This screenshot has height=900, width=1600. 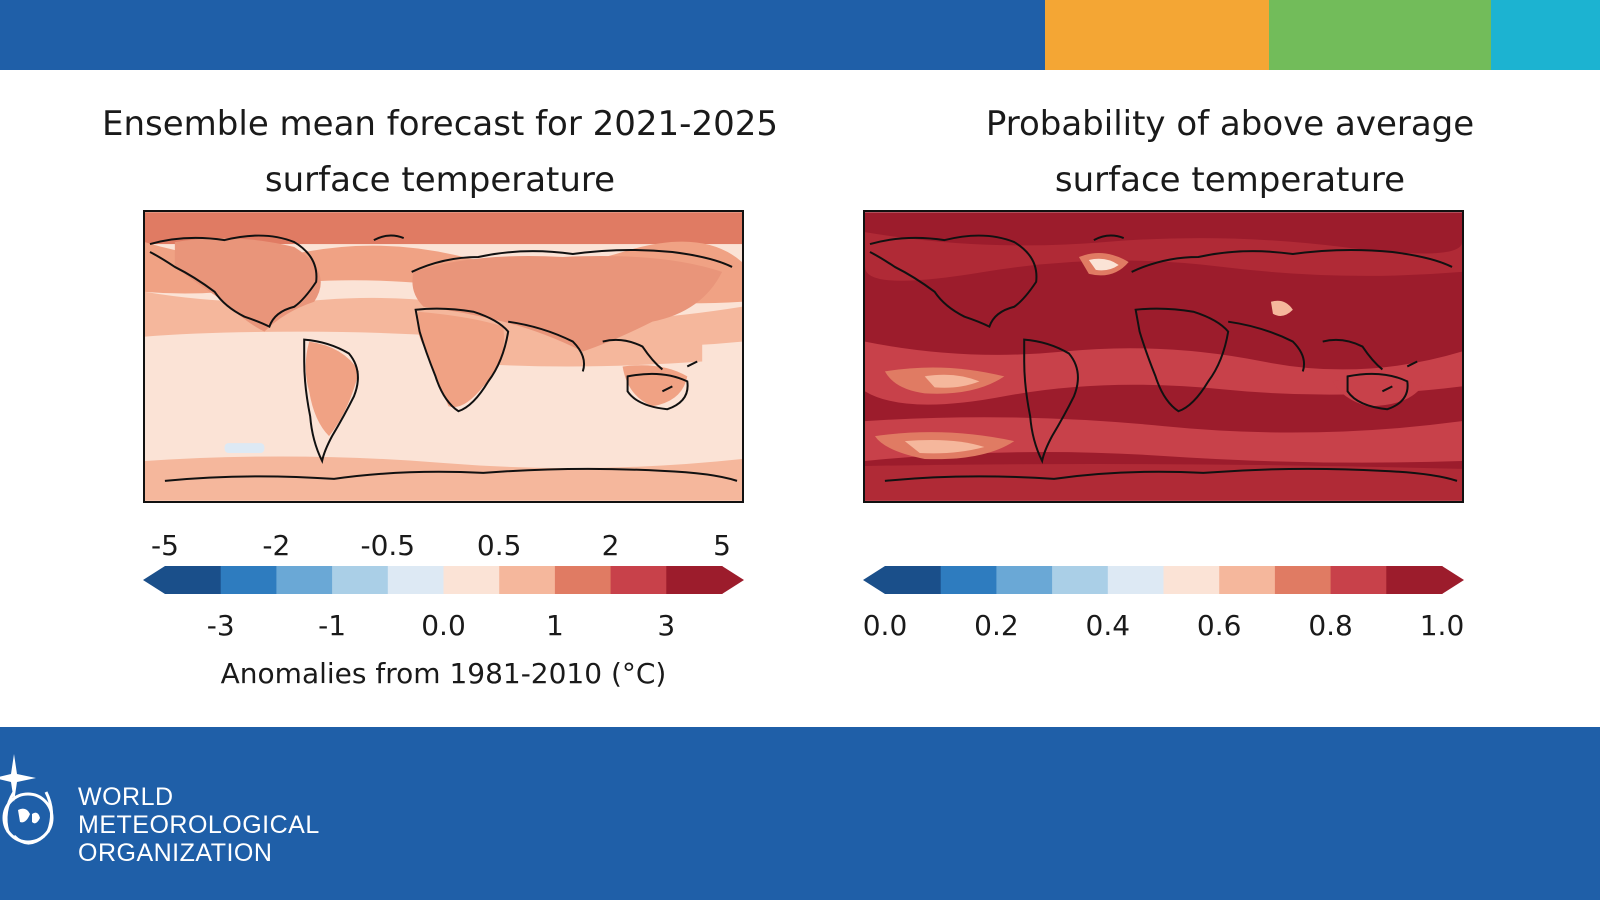 I want to click on probability-colorbar, so click(x=1163, y=580).